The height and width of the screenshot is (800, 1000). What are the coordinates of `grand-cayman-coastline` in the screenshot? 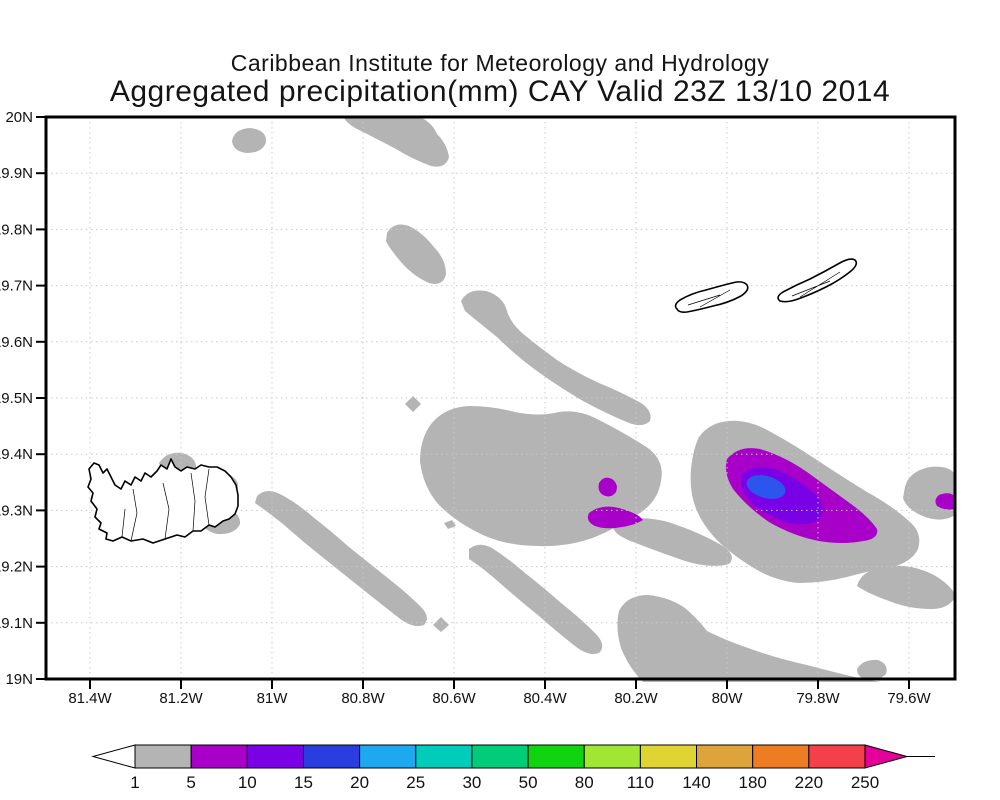 It's located at (163, 501).